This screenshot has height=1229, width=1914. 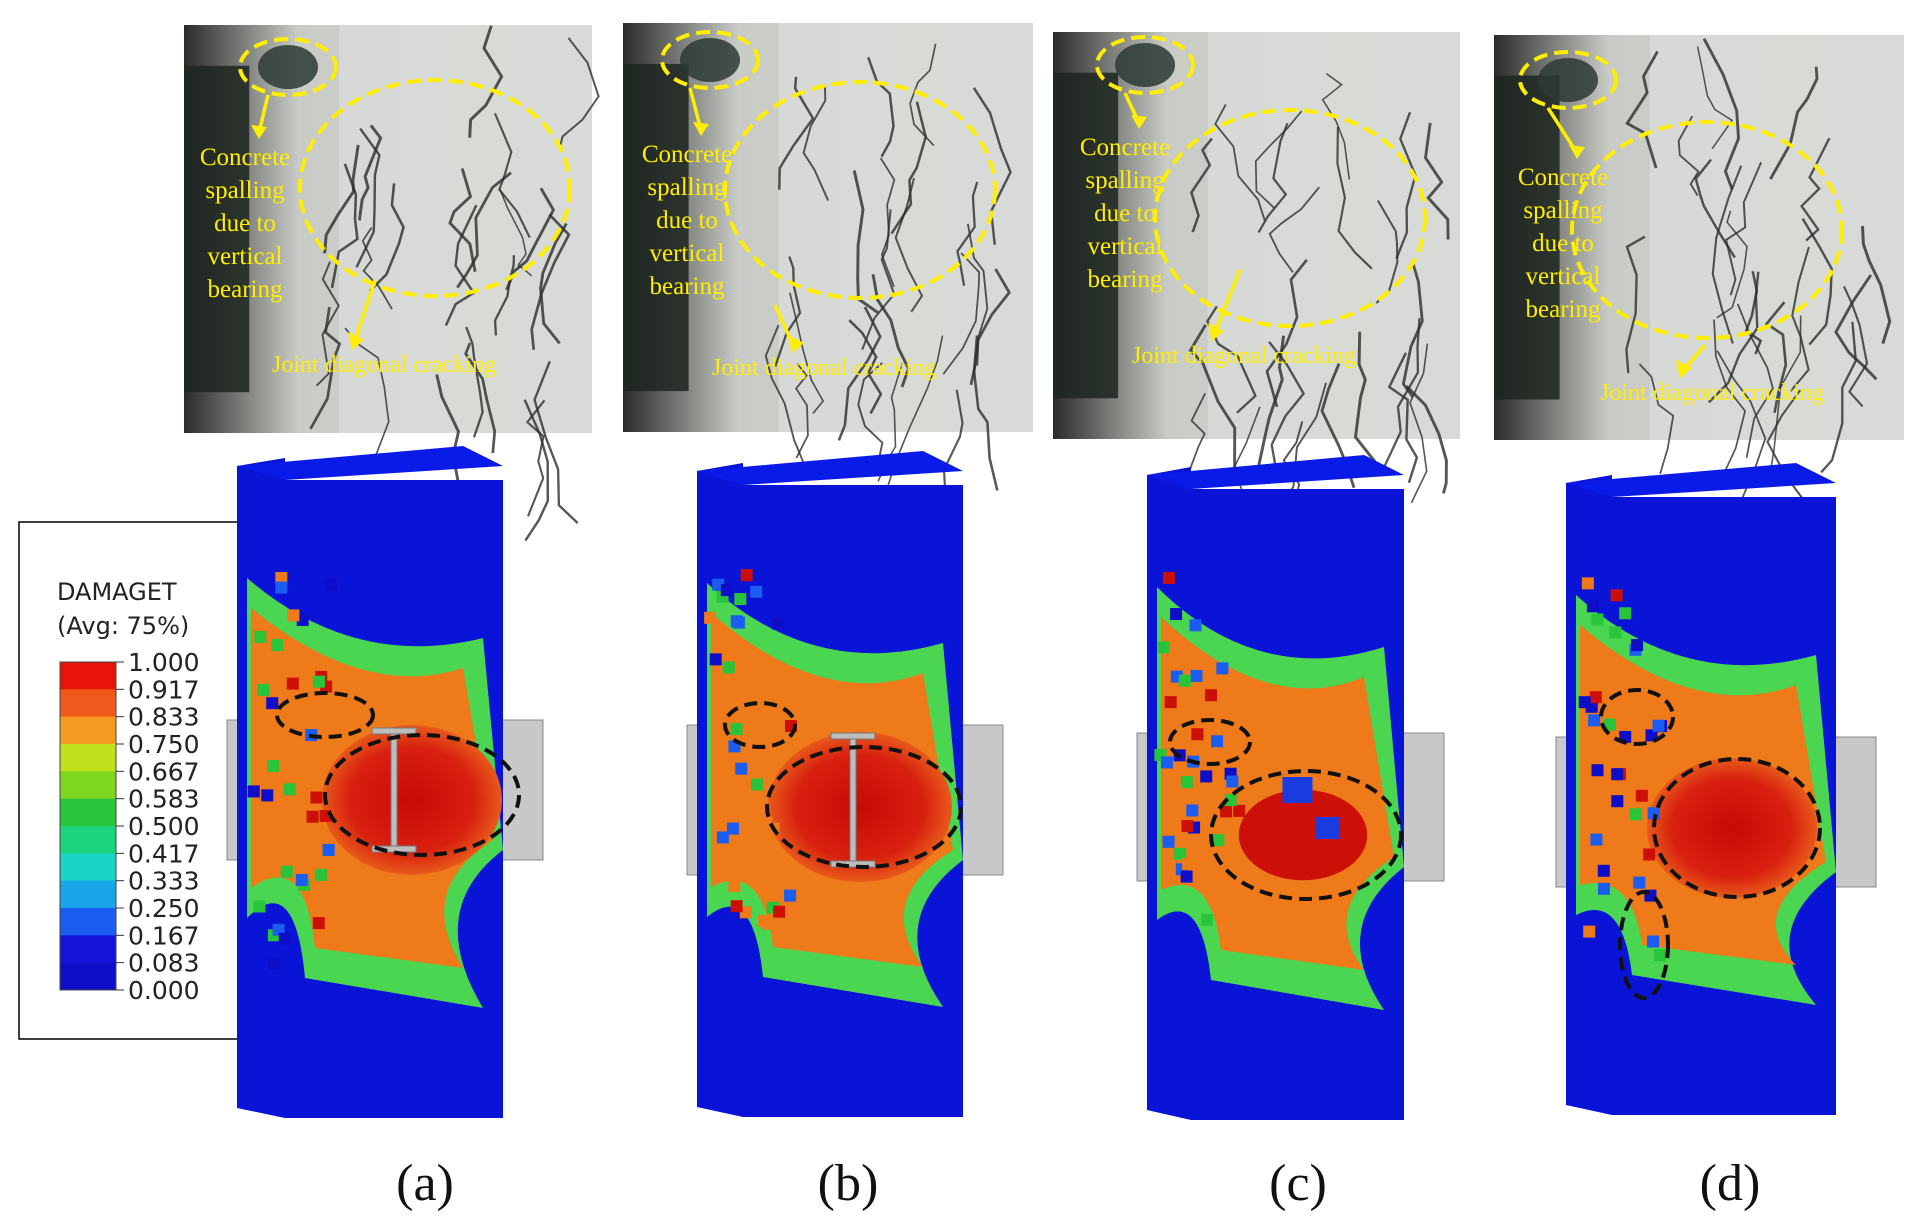 I want to click on panel-labels: (a) (b) (c) (d), so click(x=1078, y=1183).